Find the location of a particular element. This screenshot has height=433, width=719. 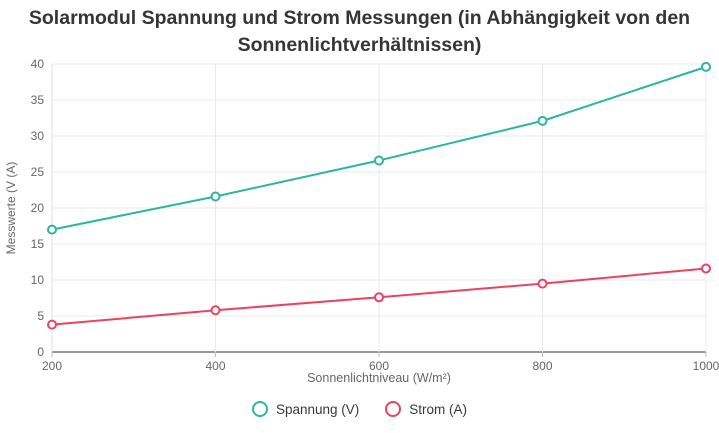

legend-item-1: Strom (A) is located at coordinates (426, 409).